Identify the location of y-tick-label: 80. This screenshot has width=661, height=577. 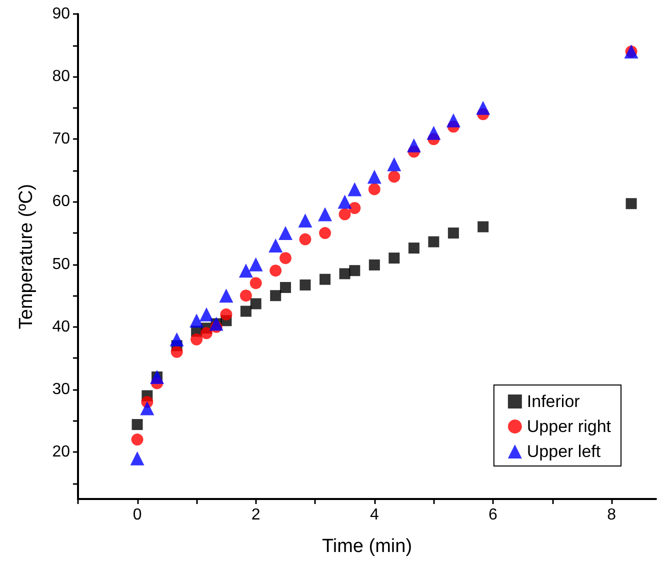
(61, 77).